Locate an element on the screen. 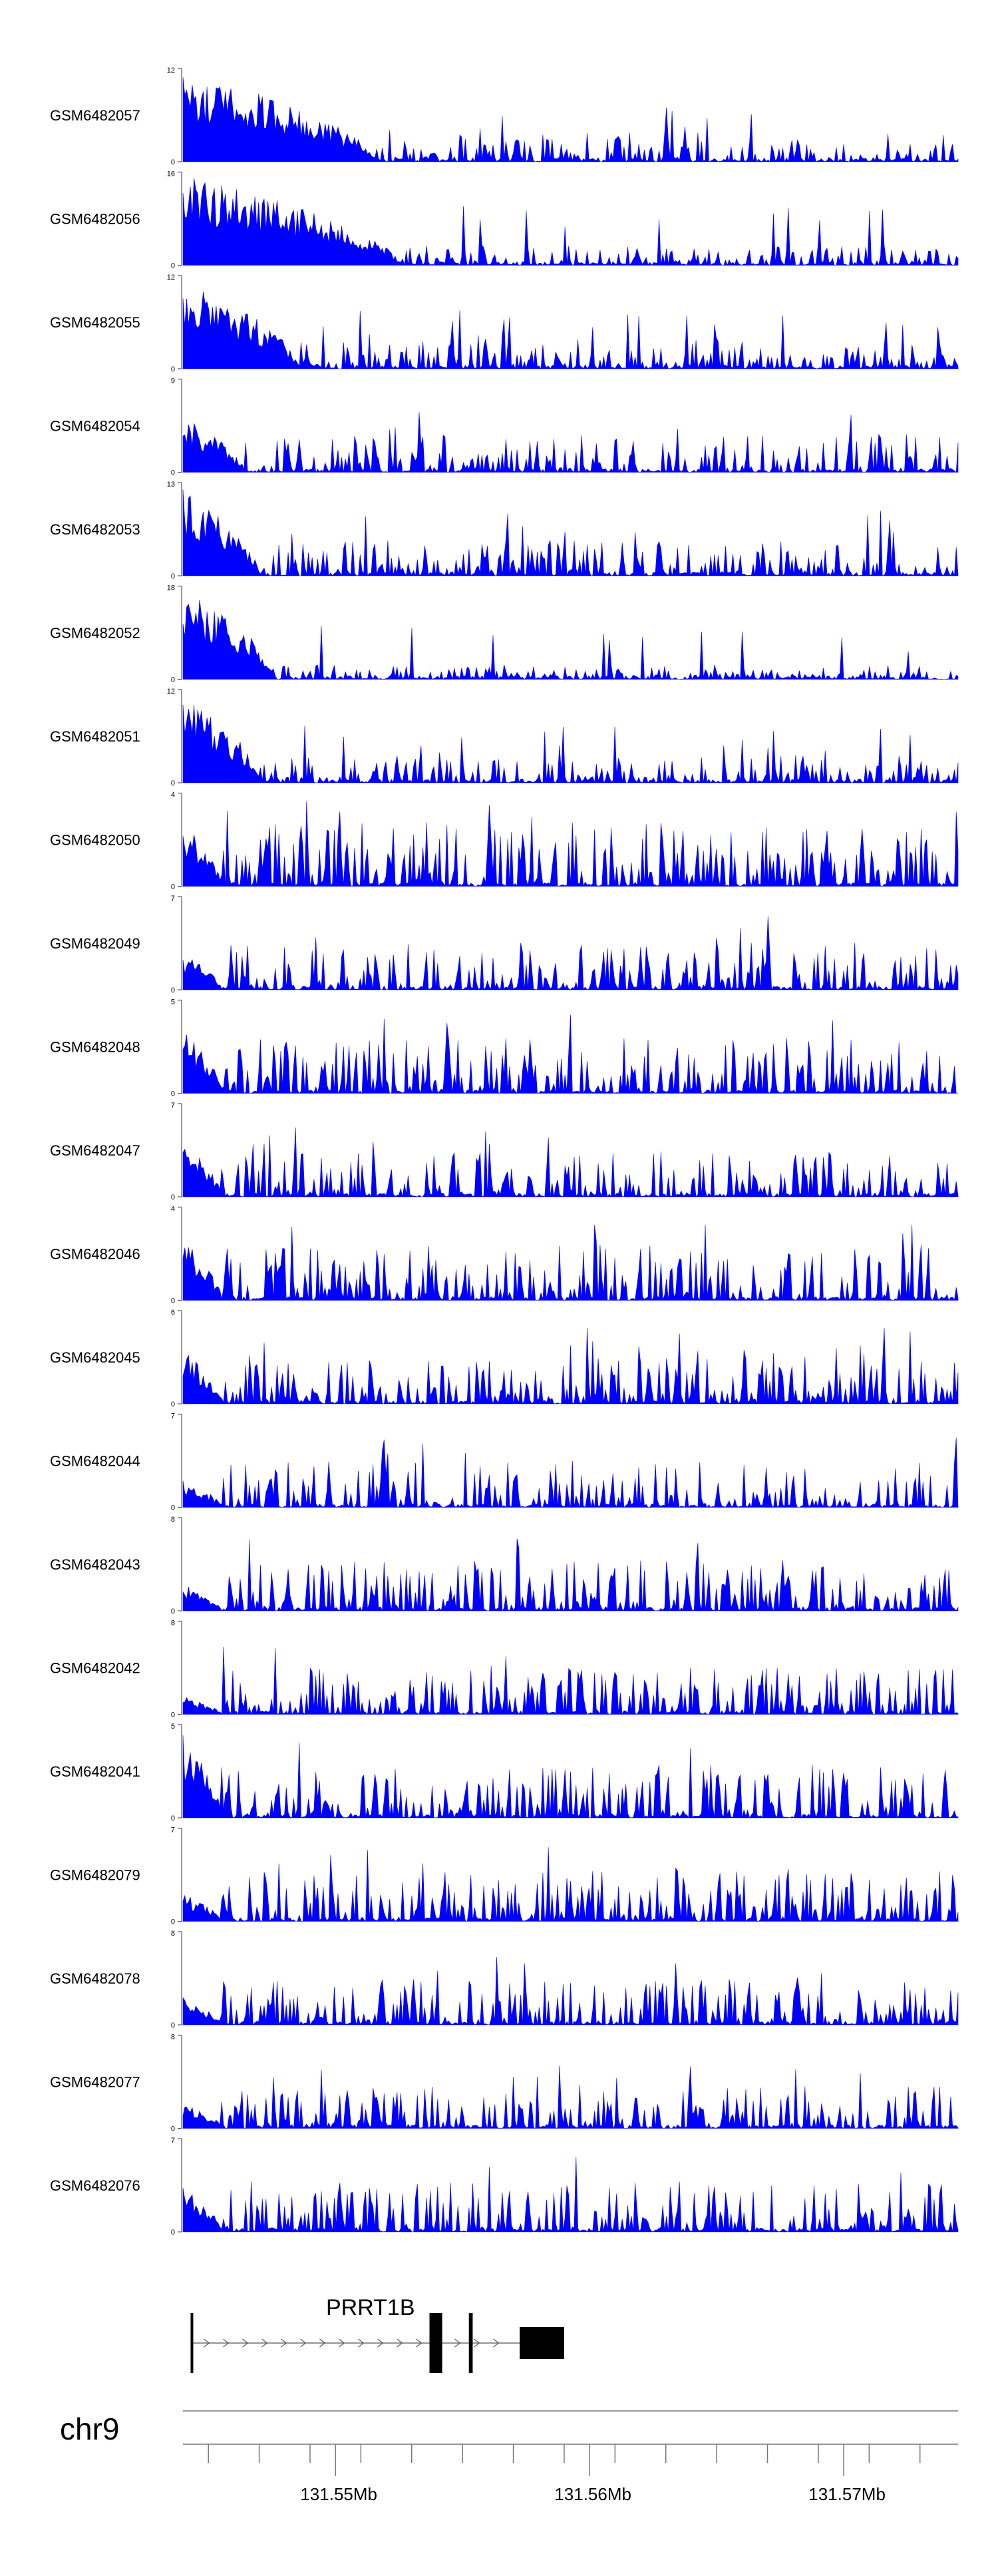  coverage-track: GSM6482076 7 0 is located at coordinates (504, 2187).